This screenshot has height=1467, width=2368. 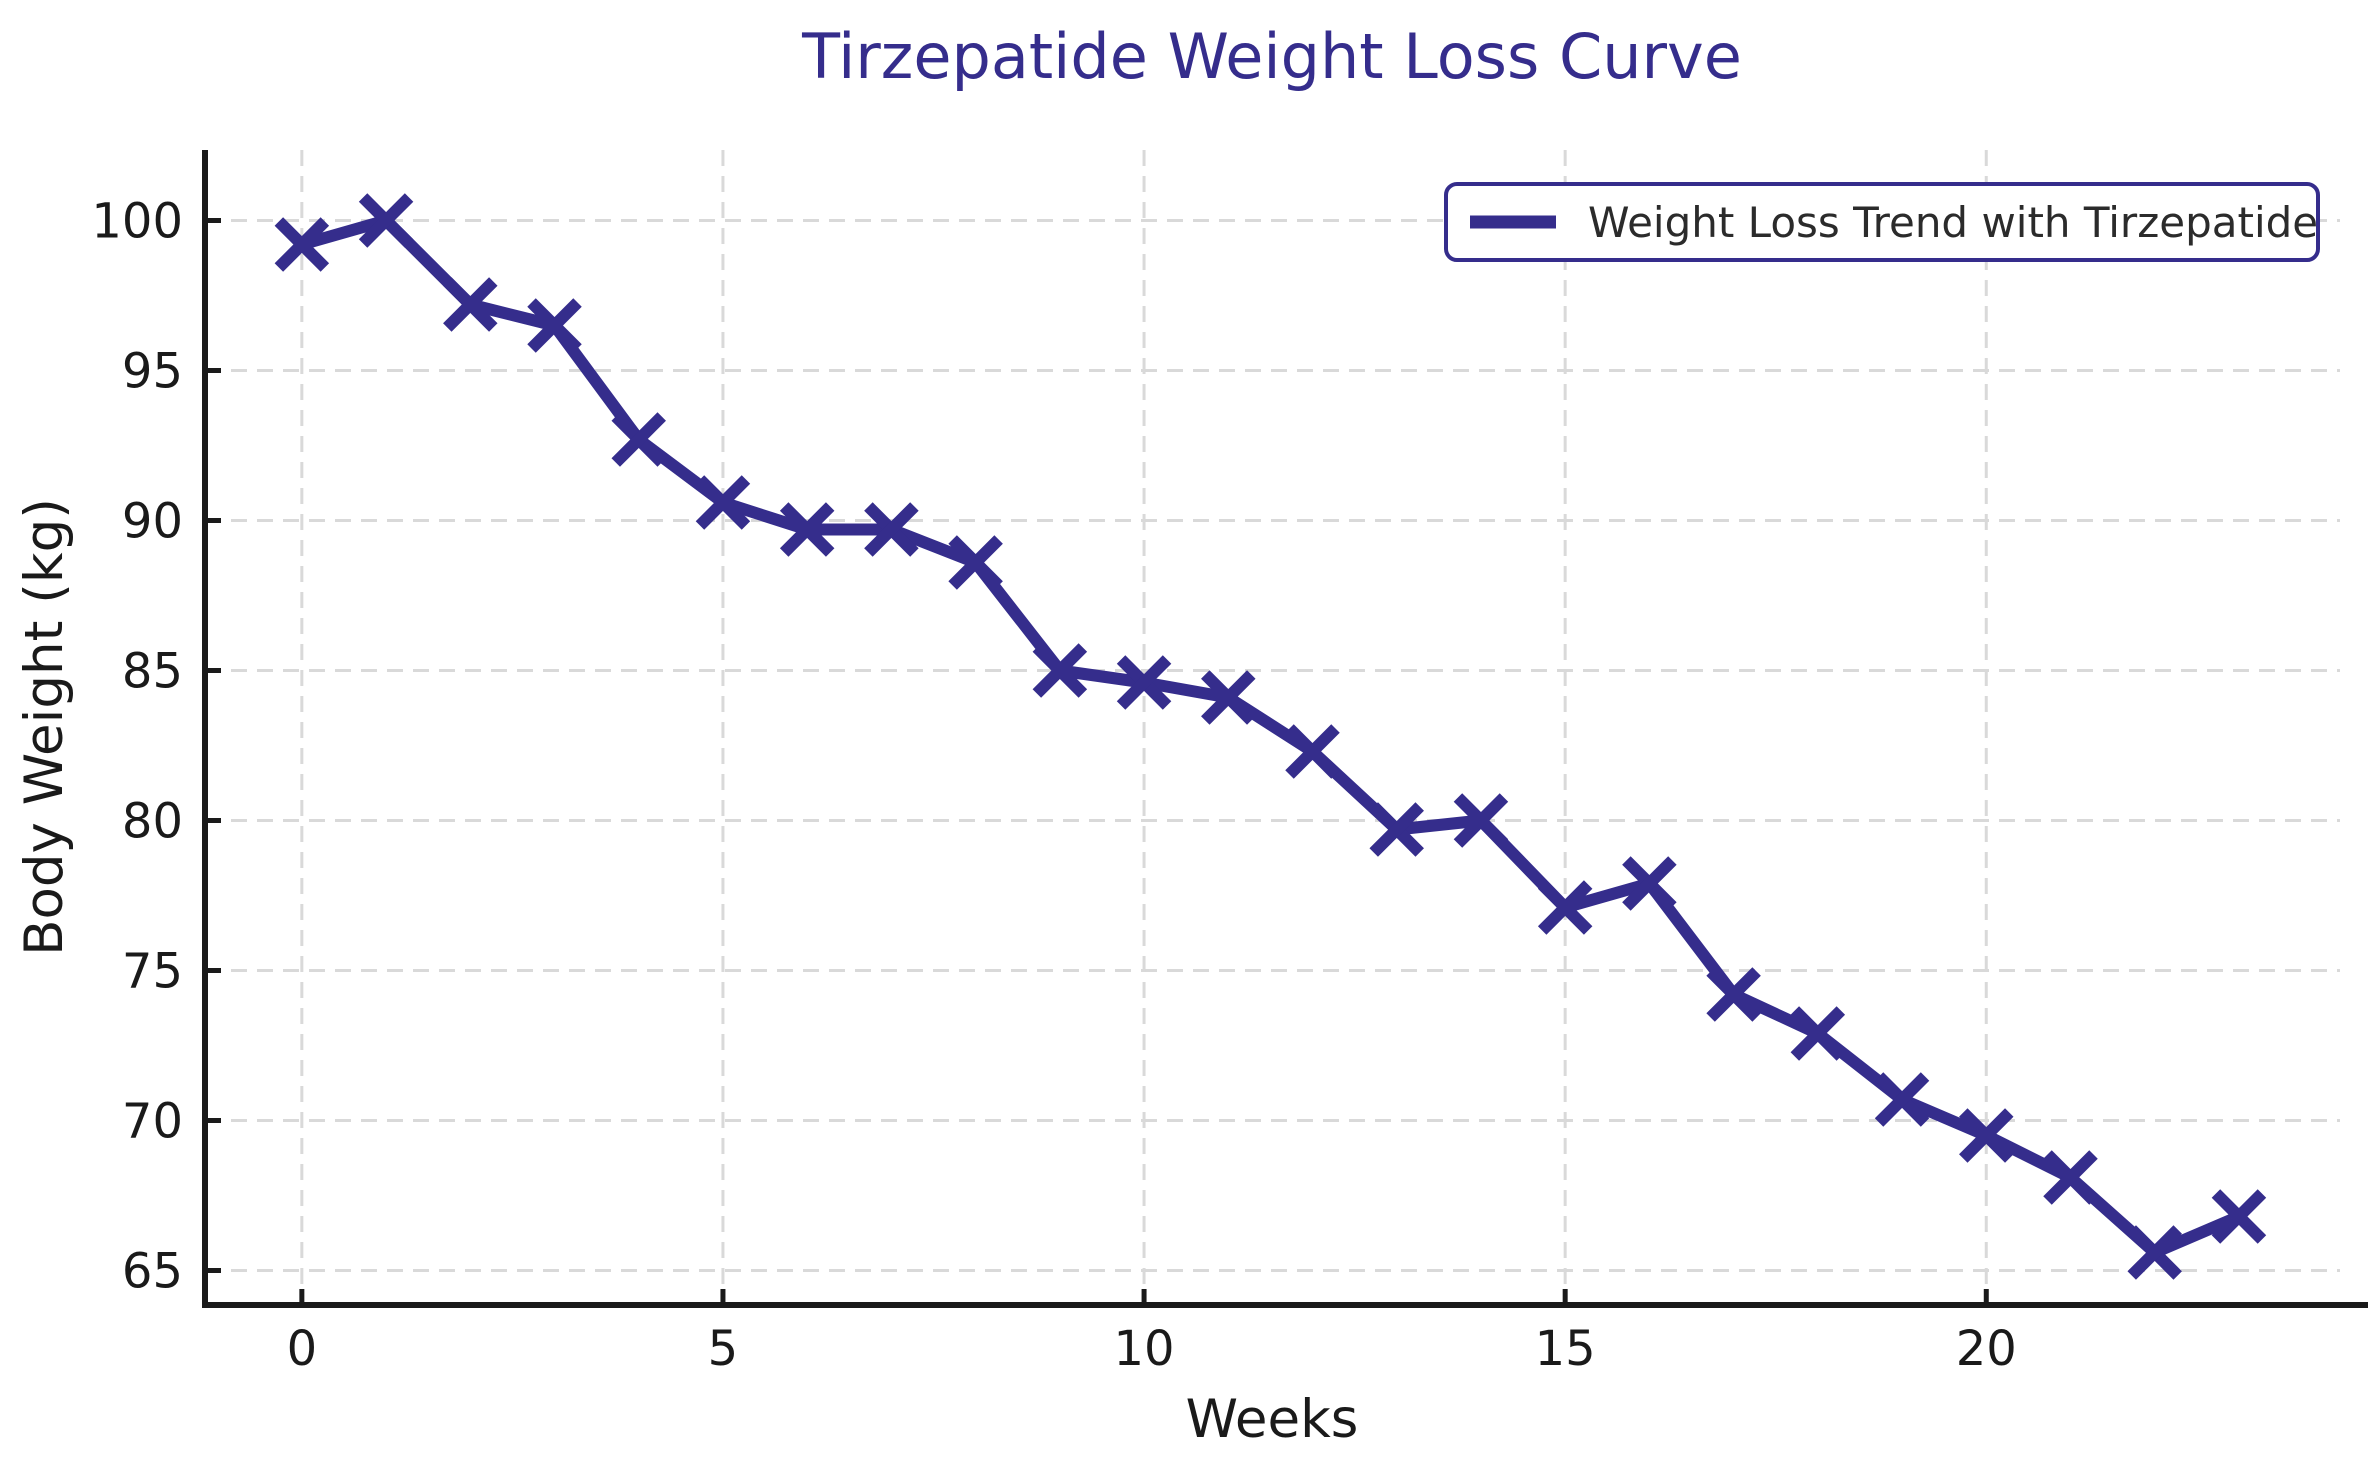 I want to click on y-tick-label: 90, so click(x=152, y=522).